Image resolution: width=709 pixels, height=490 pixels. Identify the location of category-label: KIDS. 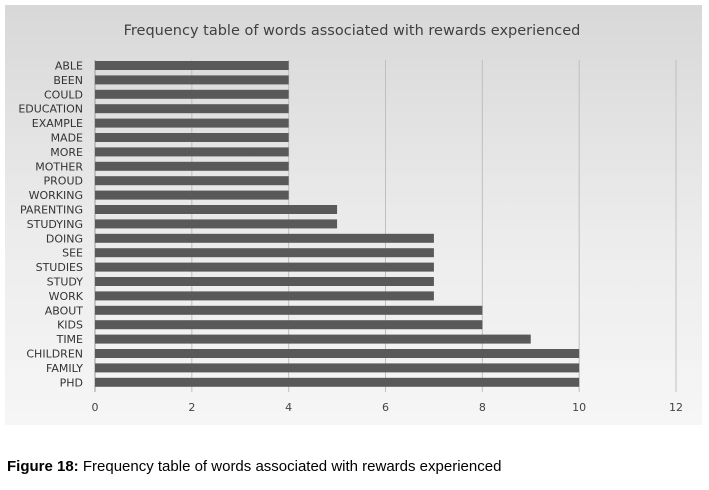
(70, 325).